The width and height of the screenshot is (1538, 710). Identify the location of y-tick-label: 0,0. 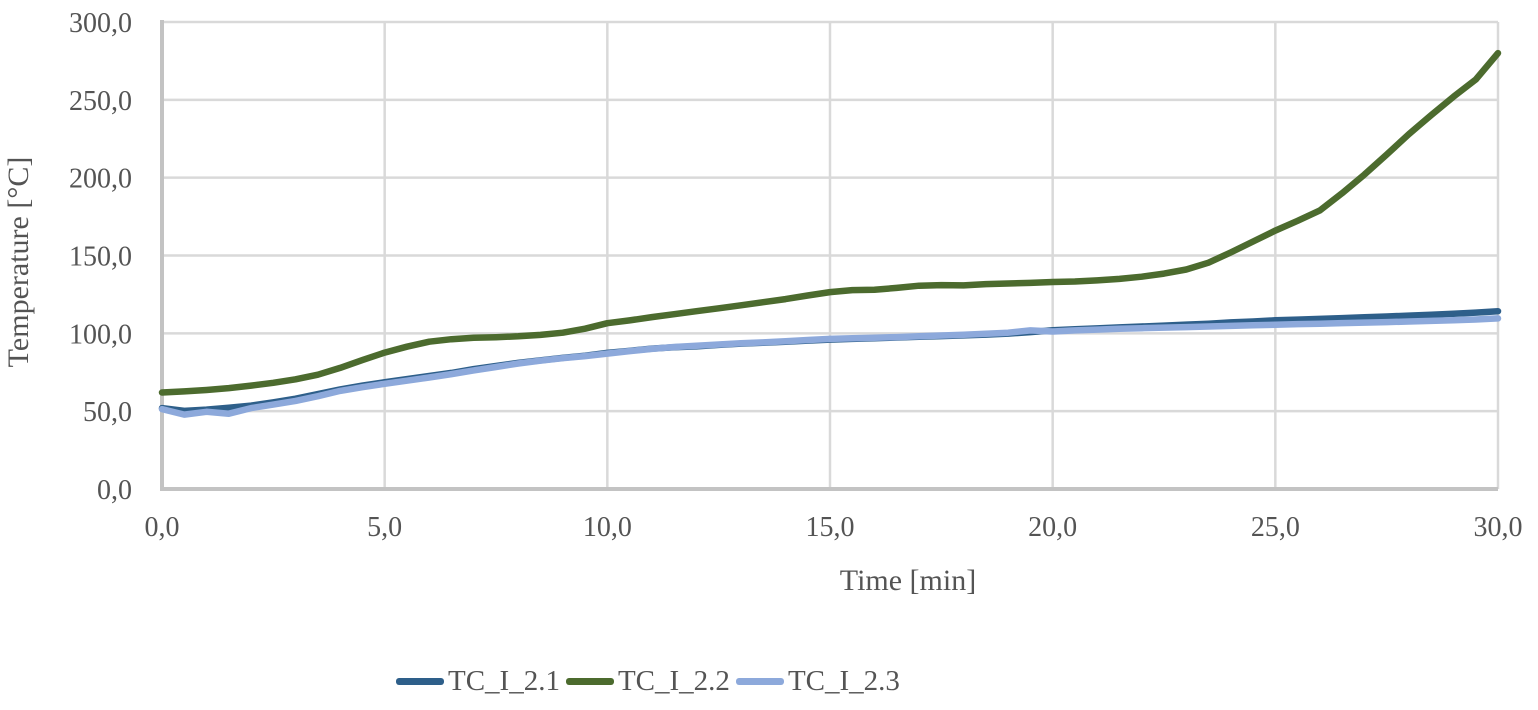
(114, 490).